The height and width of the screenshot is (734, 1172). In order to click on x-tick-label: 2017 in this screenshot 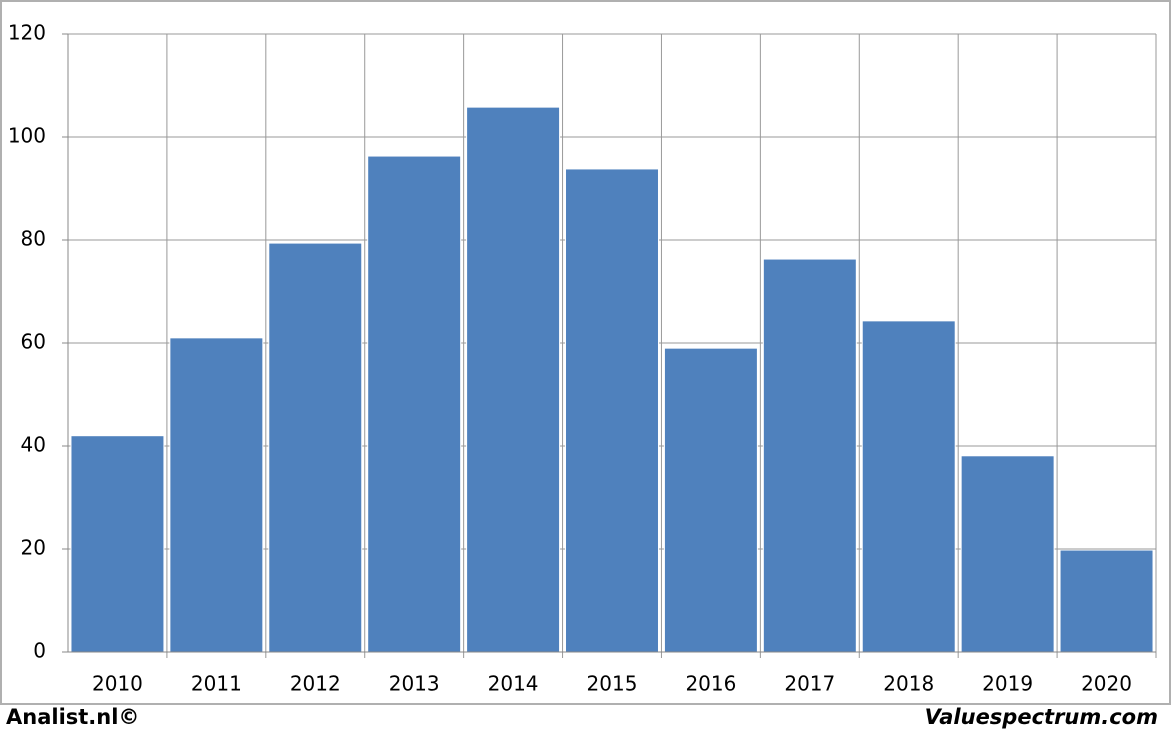, I will do `click(809, 684)`.